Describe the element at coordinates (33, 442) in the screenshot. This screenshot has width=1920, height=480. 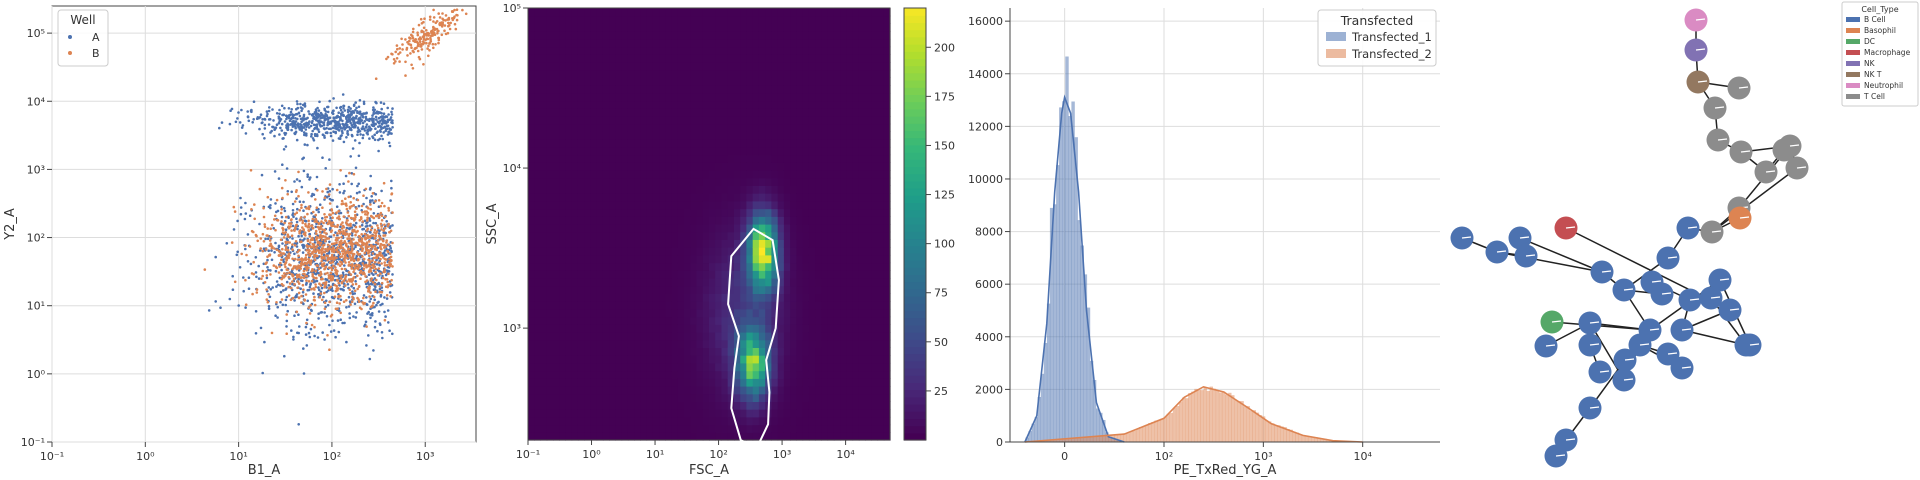
I see `scatter-y-tick-label: 10⁻¹` at that location.